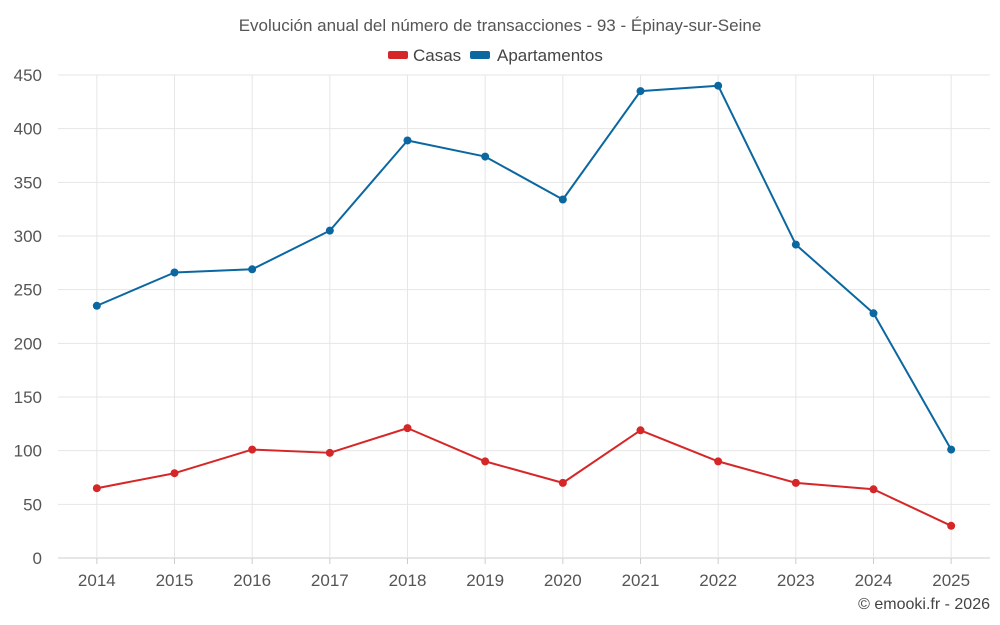 The image size is (1000, 625). I want to click on series-line-casas, so click(524, 477).